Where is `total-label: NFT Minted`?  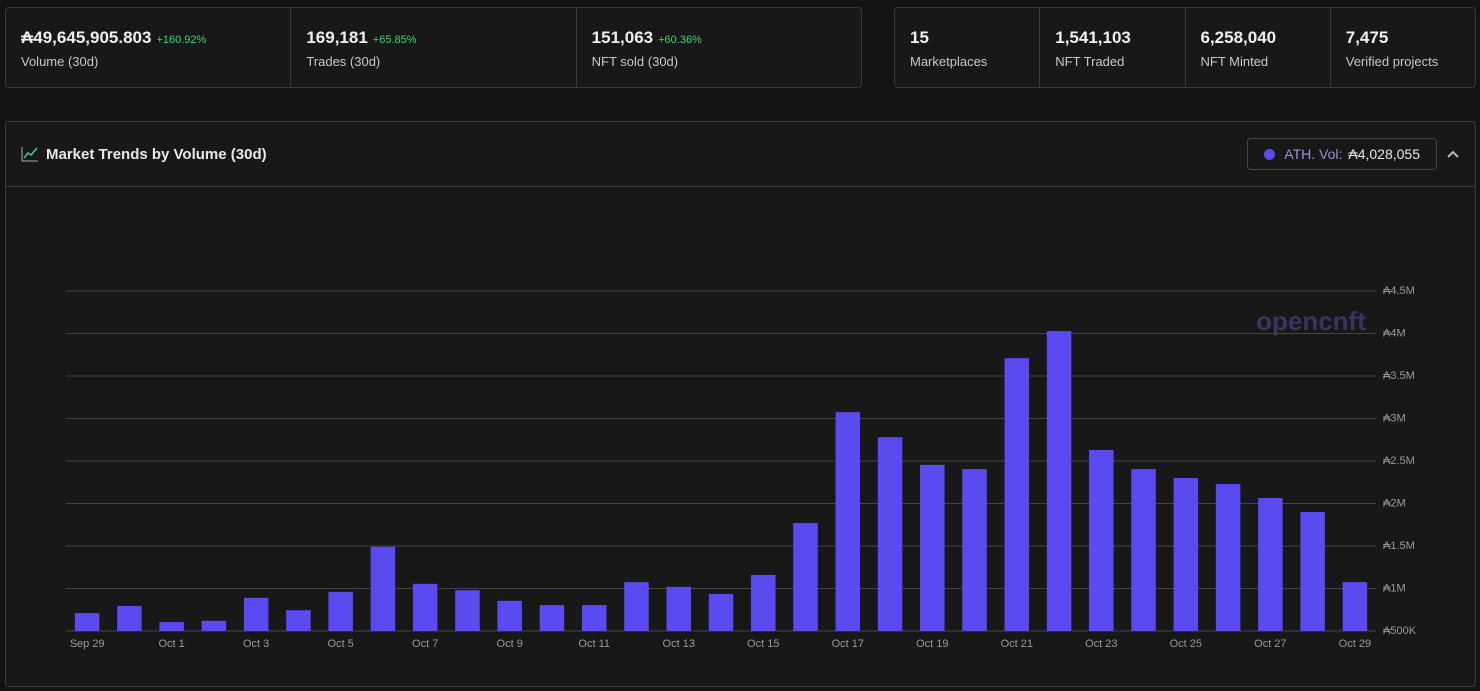 total-label: NFT Minted is located at coordinates (1234, 61).